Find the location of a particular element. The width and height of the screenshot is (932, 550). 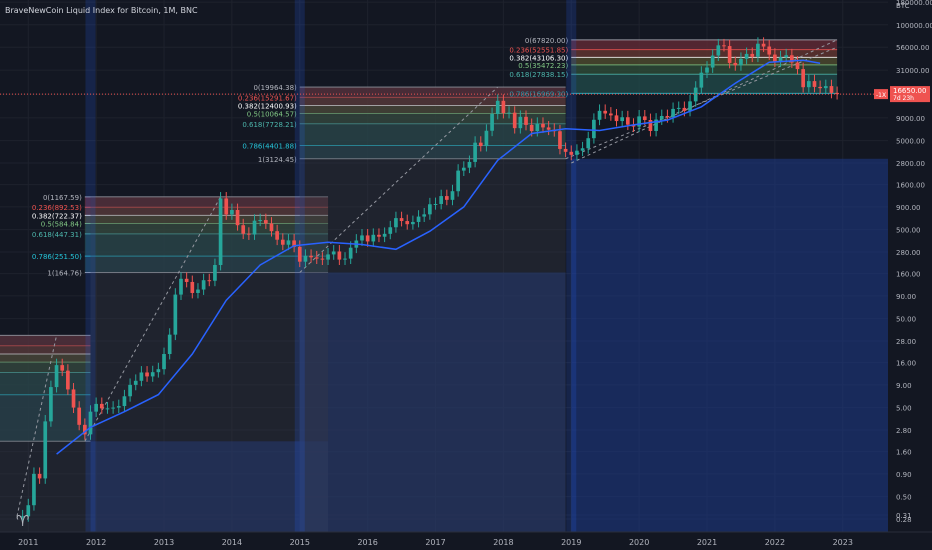

fib-level-label: 0.618(27838.15) is located at coordinates (538, 75).